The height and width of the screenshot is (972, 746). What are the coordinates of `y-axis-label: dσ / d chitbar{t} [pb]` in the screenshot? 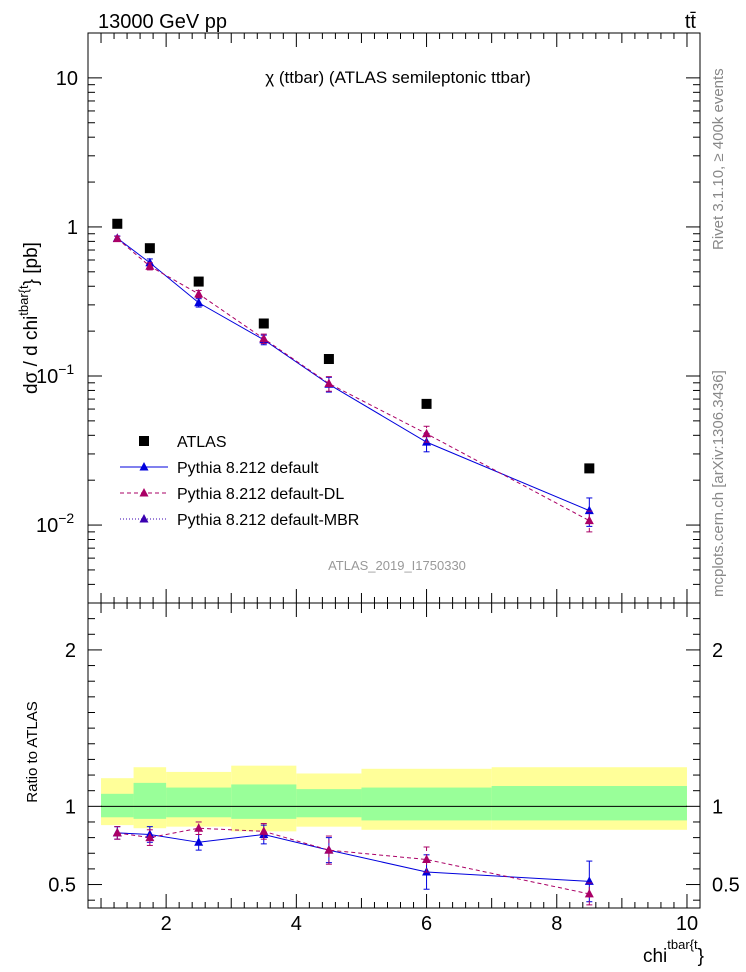 It's located at (29, 318).